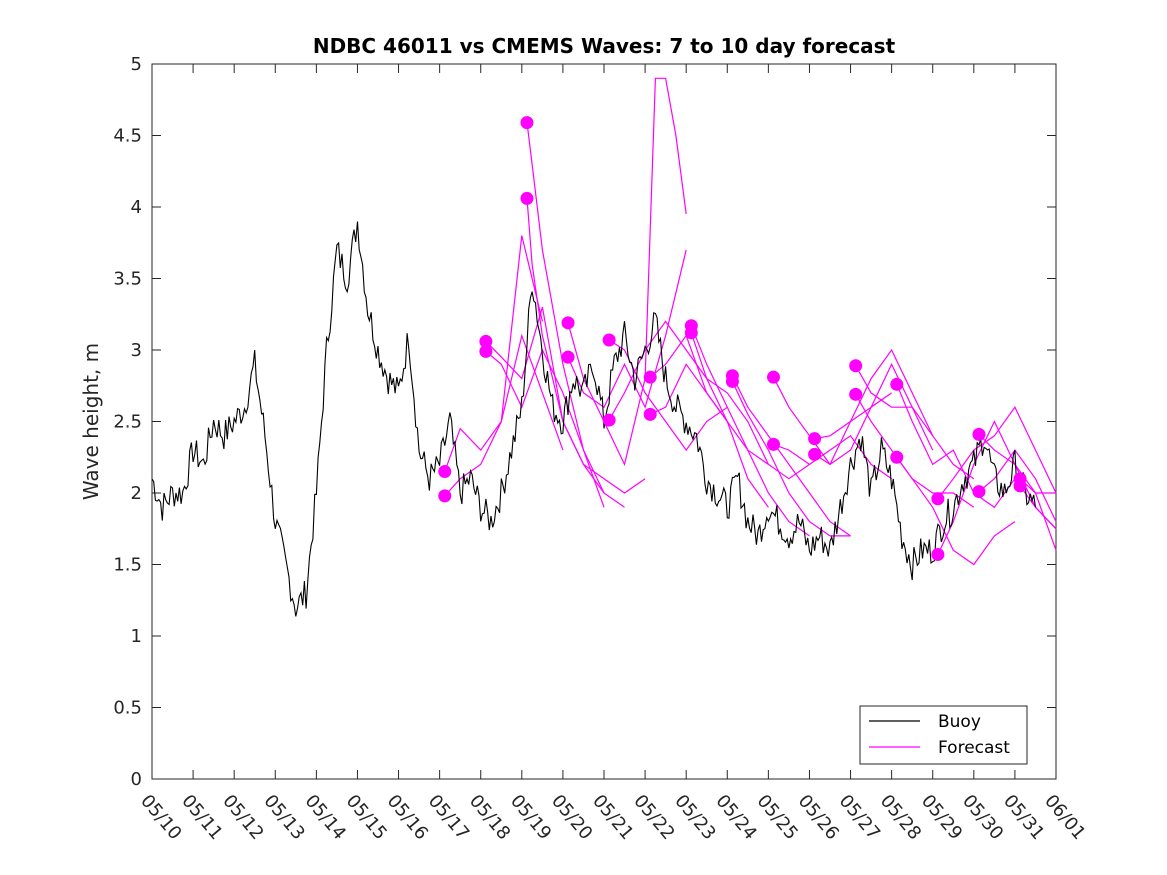 The width and height of the screenshot is (1167, 875). Describe the element at coordinates (242, 817) in the screenshot. I see `x-tick-label: 05/12` at that location.